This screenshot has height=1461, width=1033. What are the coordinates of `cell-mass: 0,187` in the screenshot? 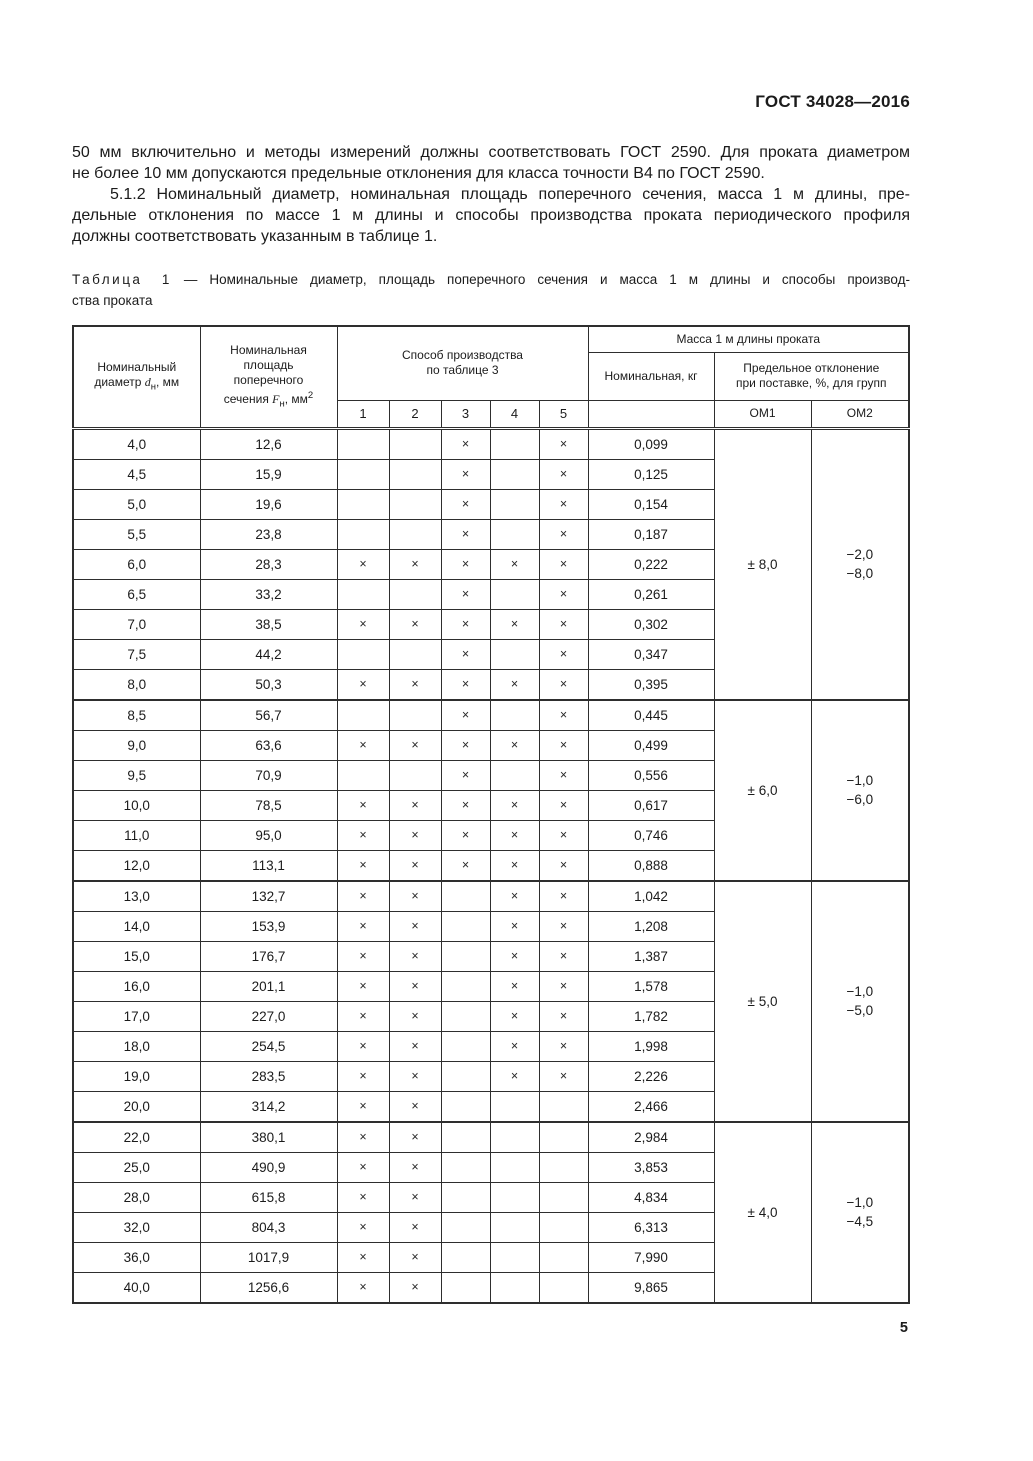 It's located at (651, 534).